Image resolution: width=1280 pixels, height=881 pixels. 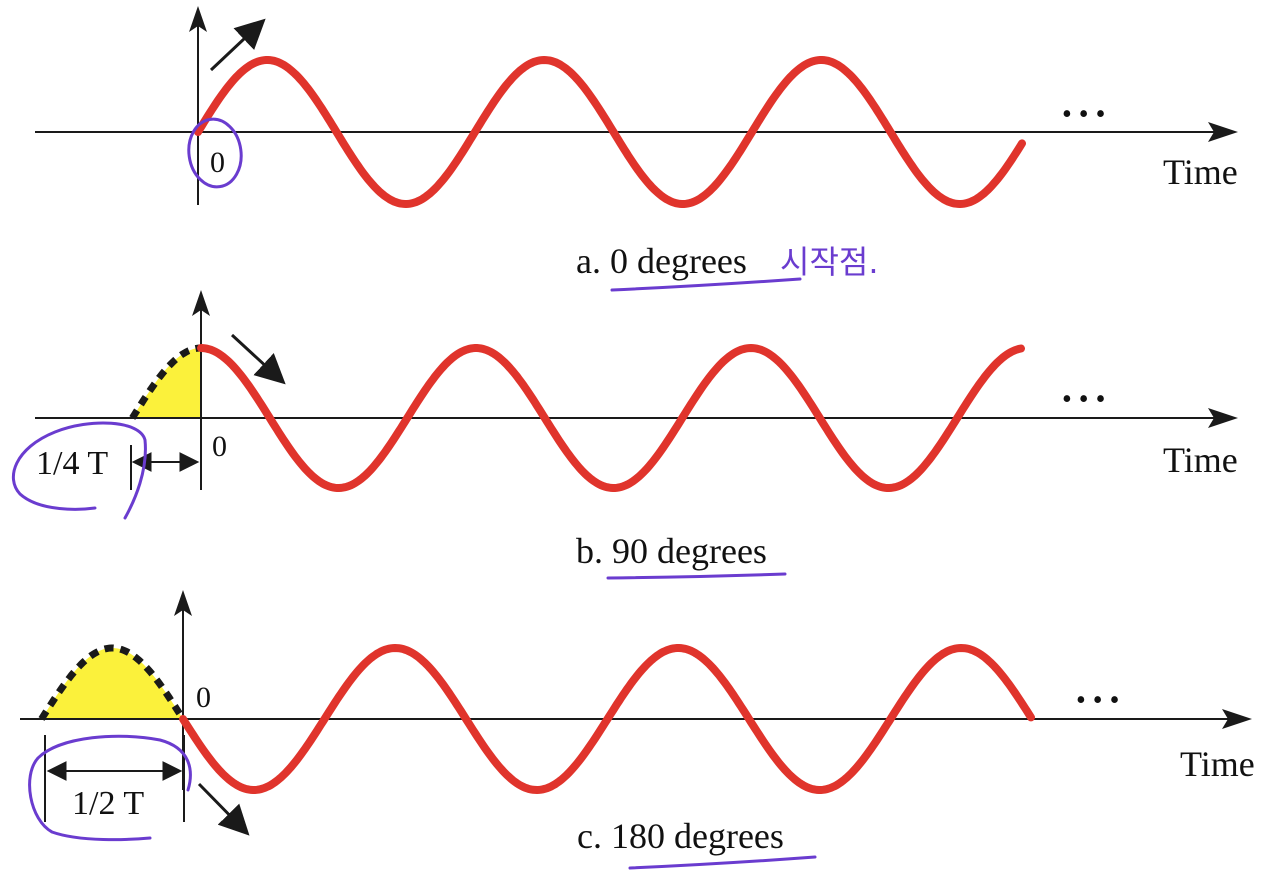 I want to click on offset-label: 1/2 T, so click(x=108, y=803).